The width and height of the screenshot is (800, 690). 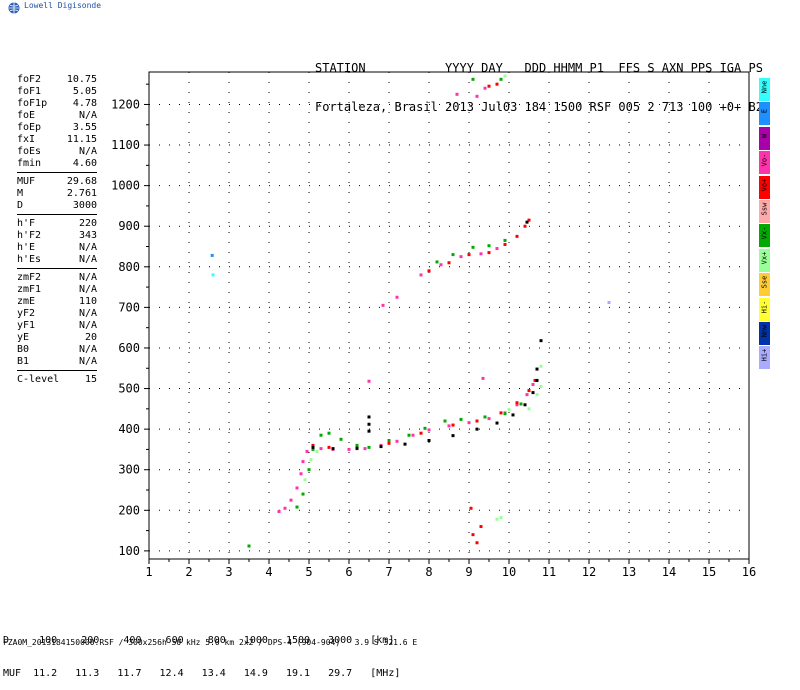 What do you see at coordinates (348, 572) in the screenshot?
I see `x-tick-label: 6` at bounding box center [348, 572].